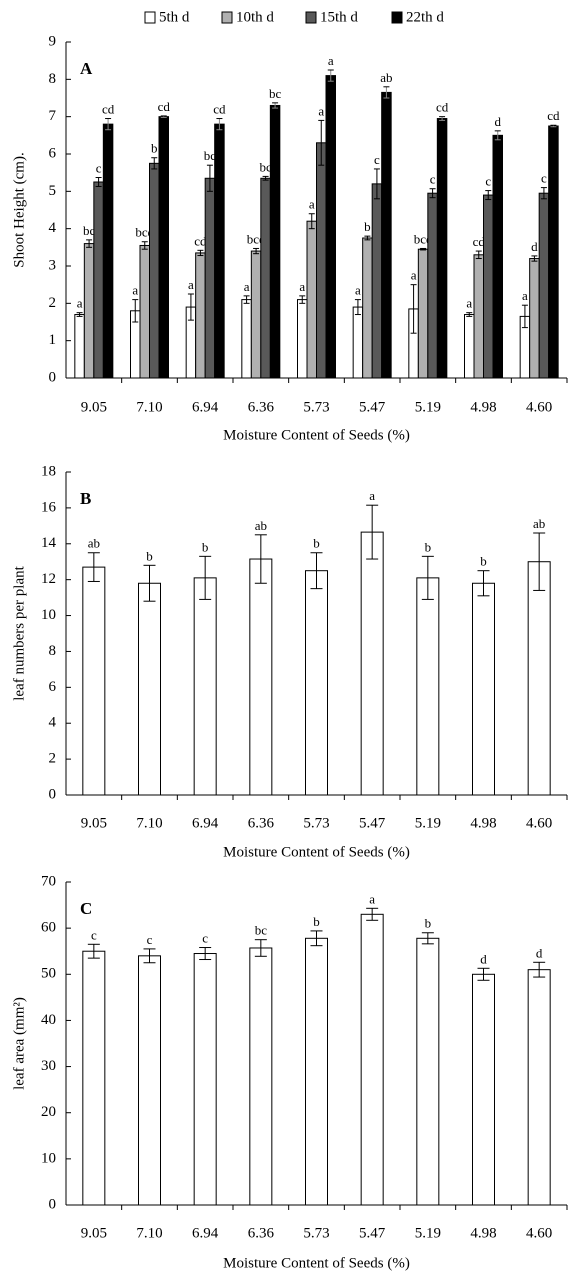 The height and width of the screenshot is (1280, 571). Describe the element at coordinates (85, 498) in the screenshot. I see `panel-label: B` at that location.